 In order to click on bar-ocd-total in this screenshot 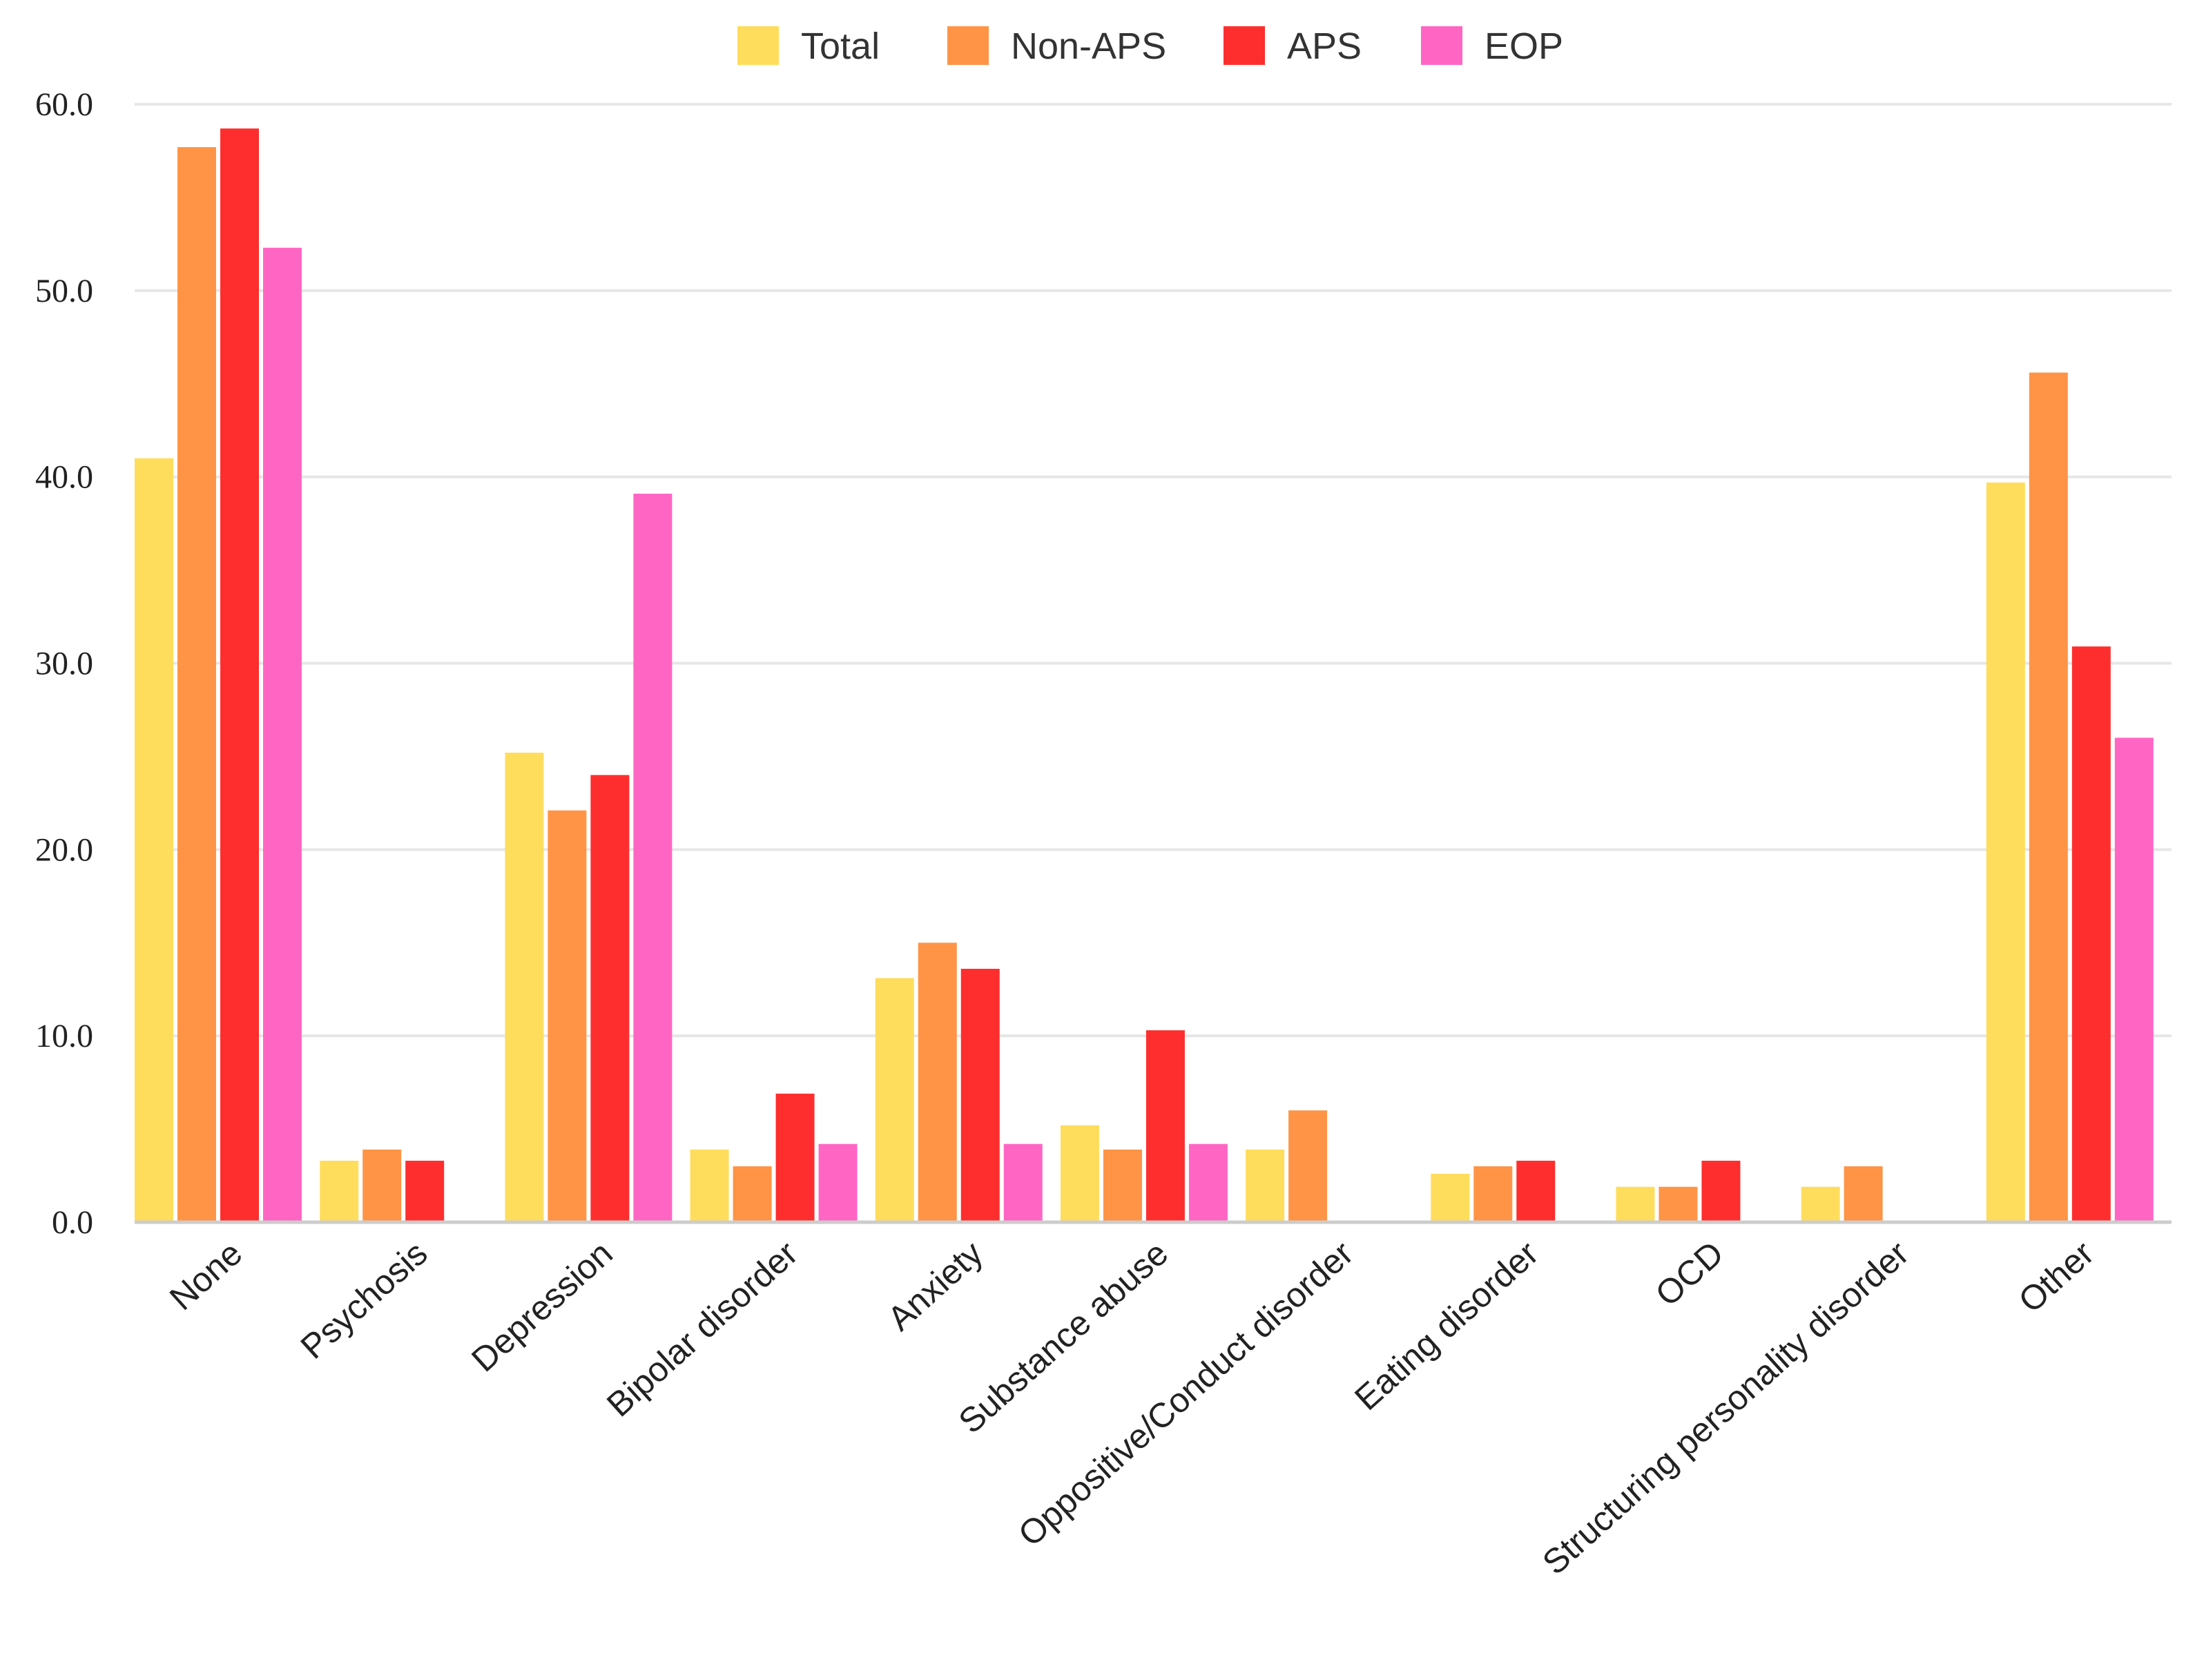, I will do `click(1635, 1204)`.